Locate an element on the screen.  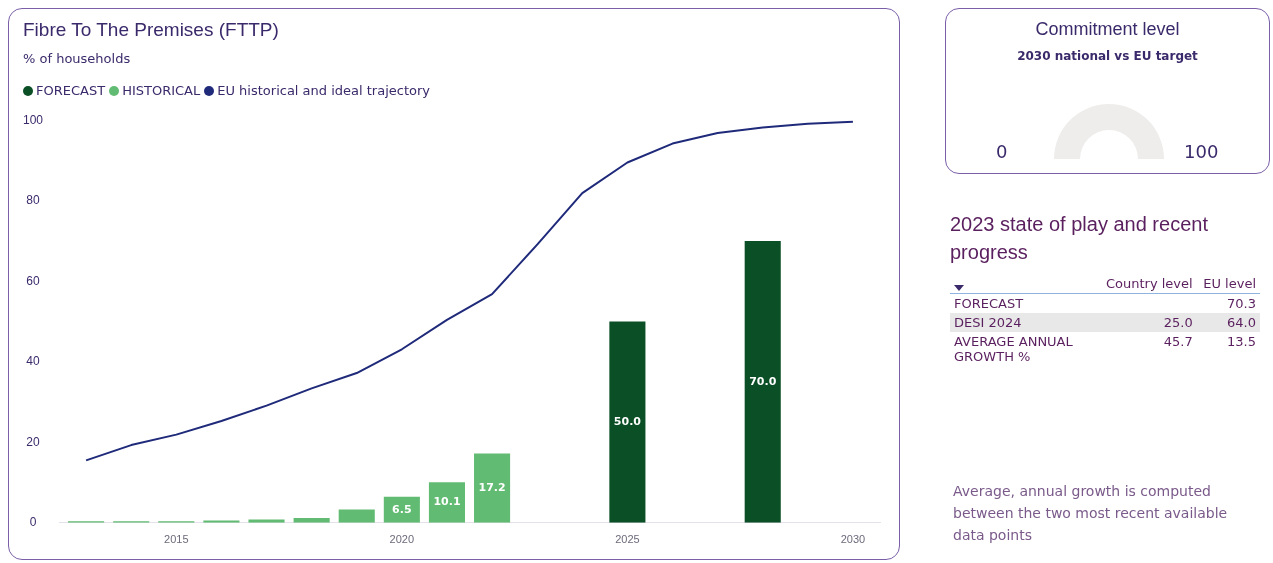
category-label: FORECAST is located at coordinates (989, 304).